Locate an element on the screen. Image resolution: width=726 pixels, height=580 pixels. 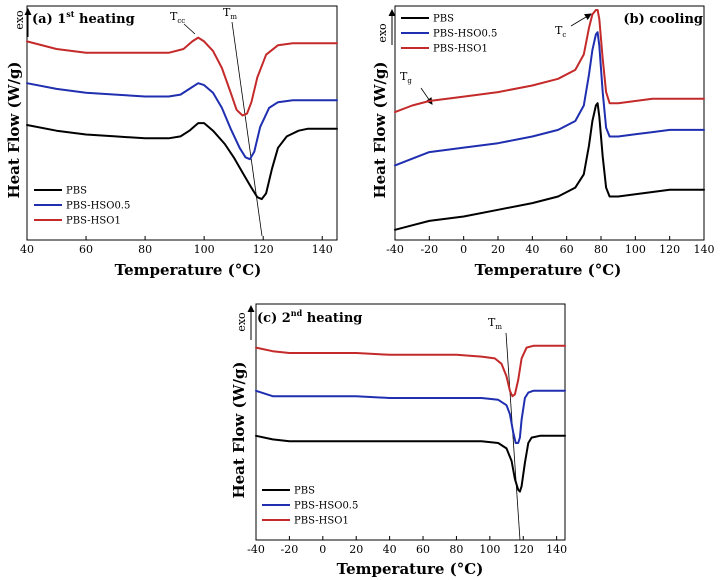
panel-c-annotation-tm: Tm is located at coordinates (495, 323).